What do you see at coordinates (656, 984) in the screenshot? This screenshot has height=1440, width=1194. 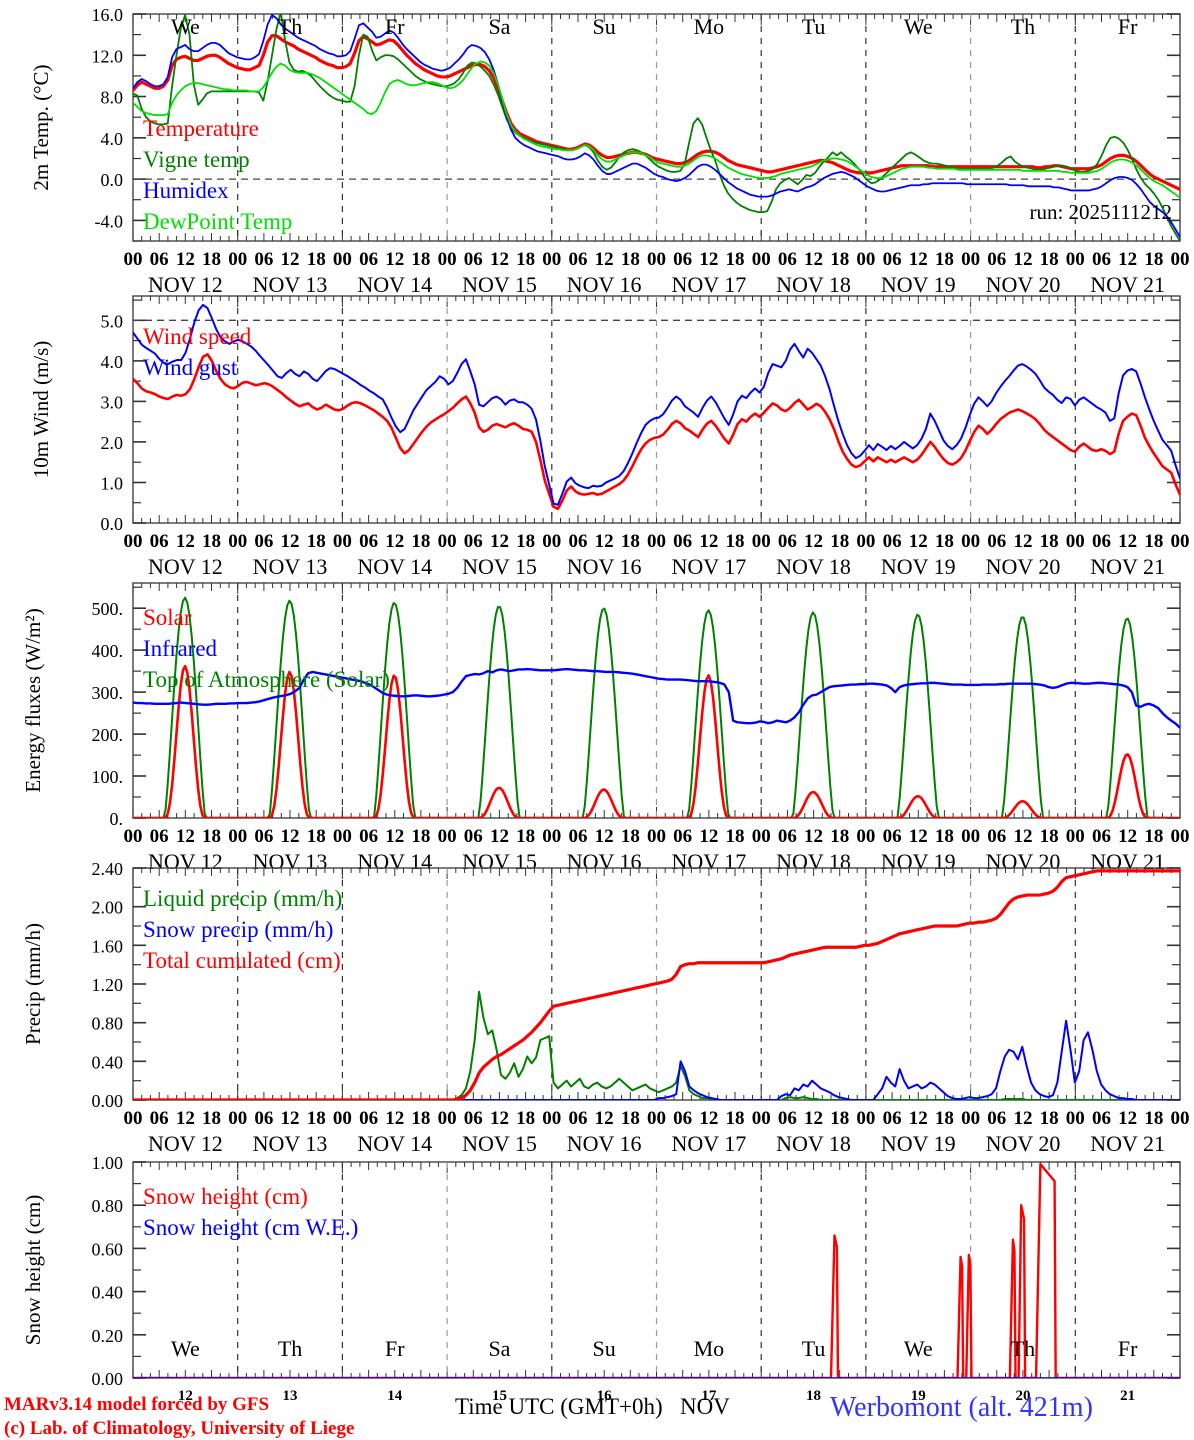 I see `series-group-precip` at bounding box center [656, 984].